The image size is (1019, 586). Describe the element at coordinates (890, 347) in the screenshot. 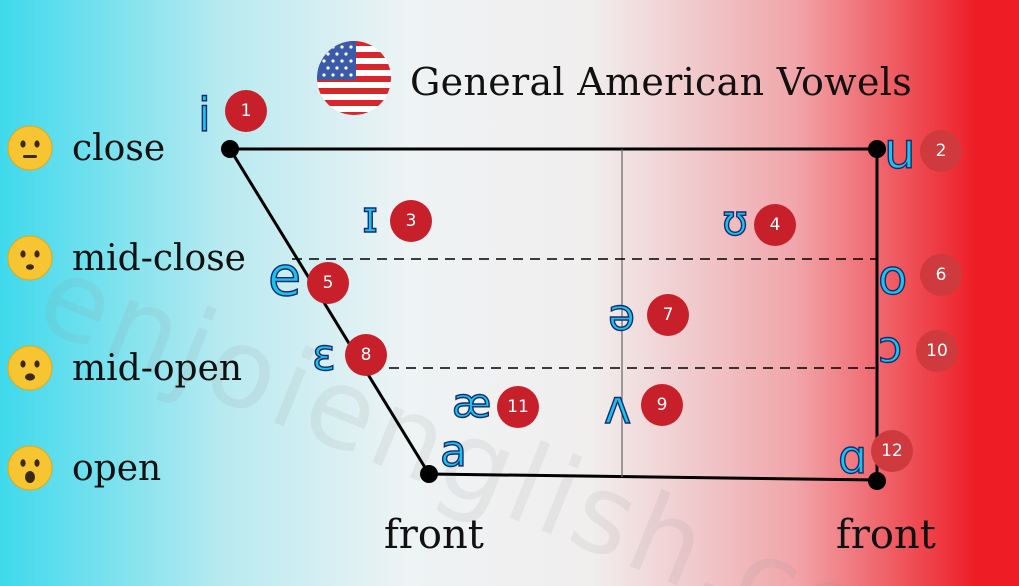

I see `vowel-symbol: ɔ` at that location.